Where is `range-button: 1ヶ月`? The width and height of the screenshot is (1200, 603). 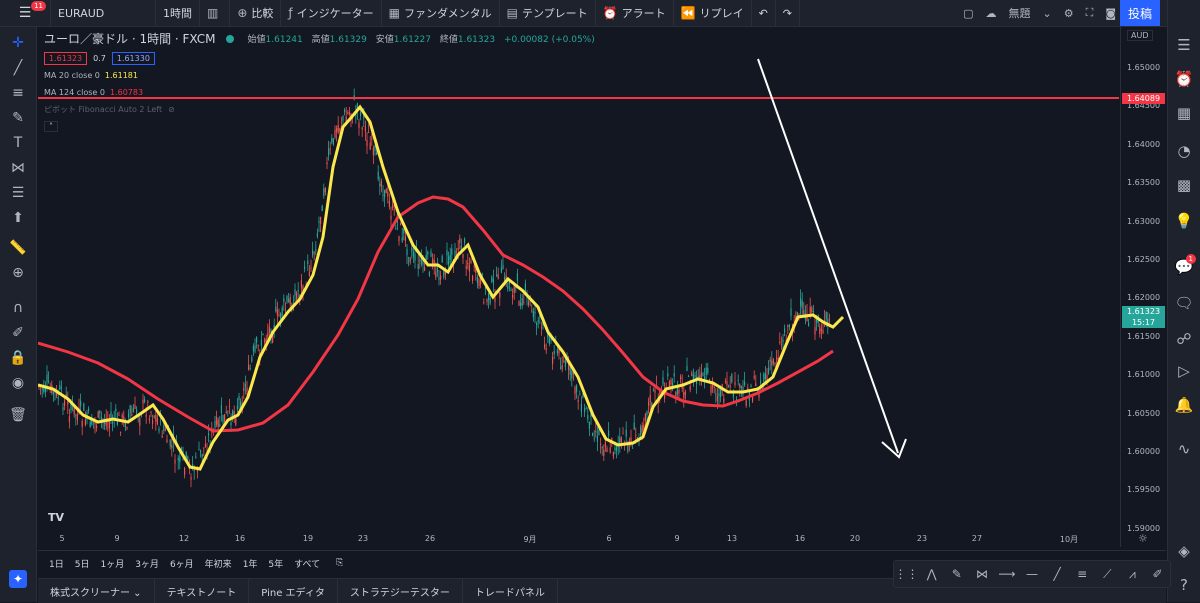 range-button: 1ヶ月 is located at coordinates (112, 564).